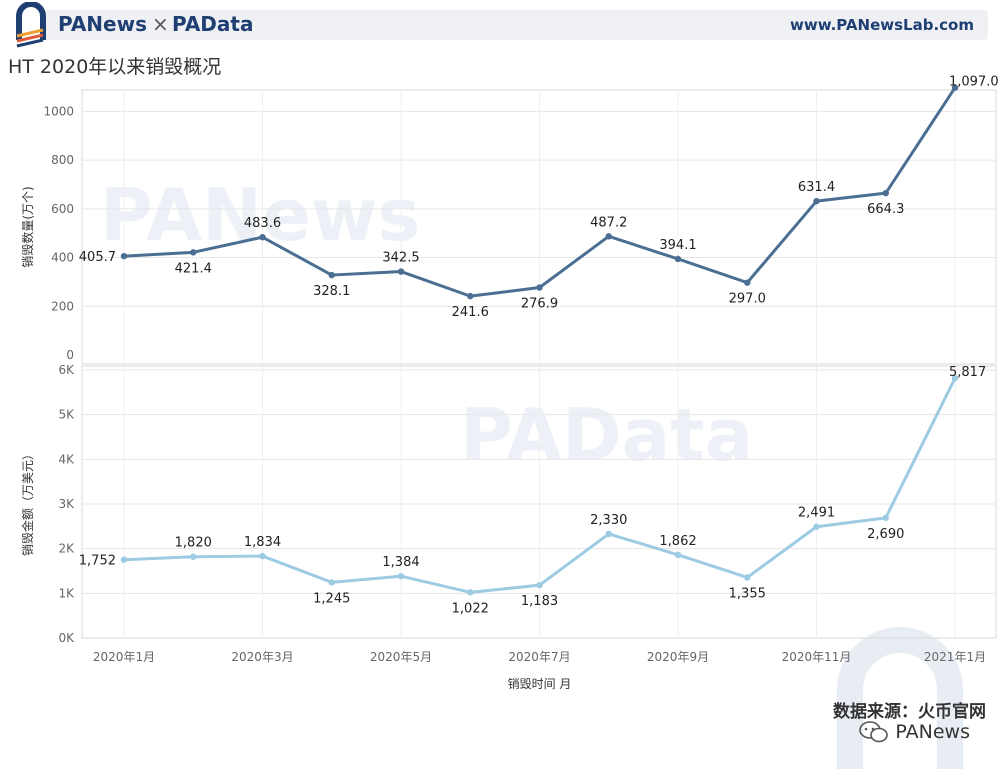  Describe the element at coordinates (608, 520) in the screenshot. I see `bottom-data-label: 2,330` at that location.